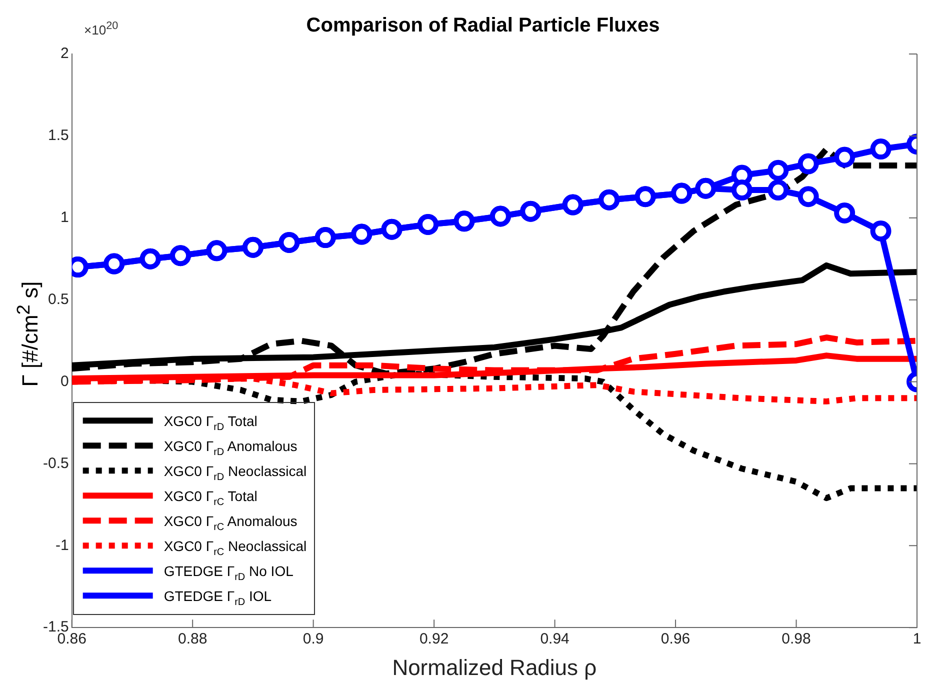  Describe the element at coordinates (917, 639) in the screenshot. I see `x-tick-label: 1` at that location.